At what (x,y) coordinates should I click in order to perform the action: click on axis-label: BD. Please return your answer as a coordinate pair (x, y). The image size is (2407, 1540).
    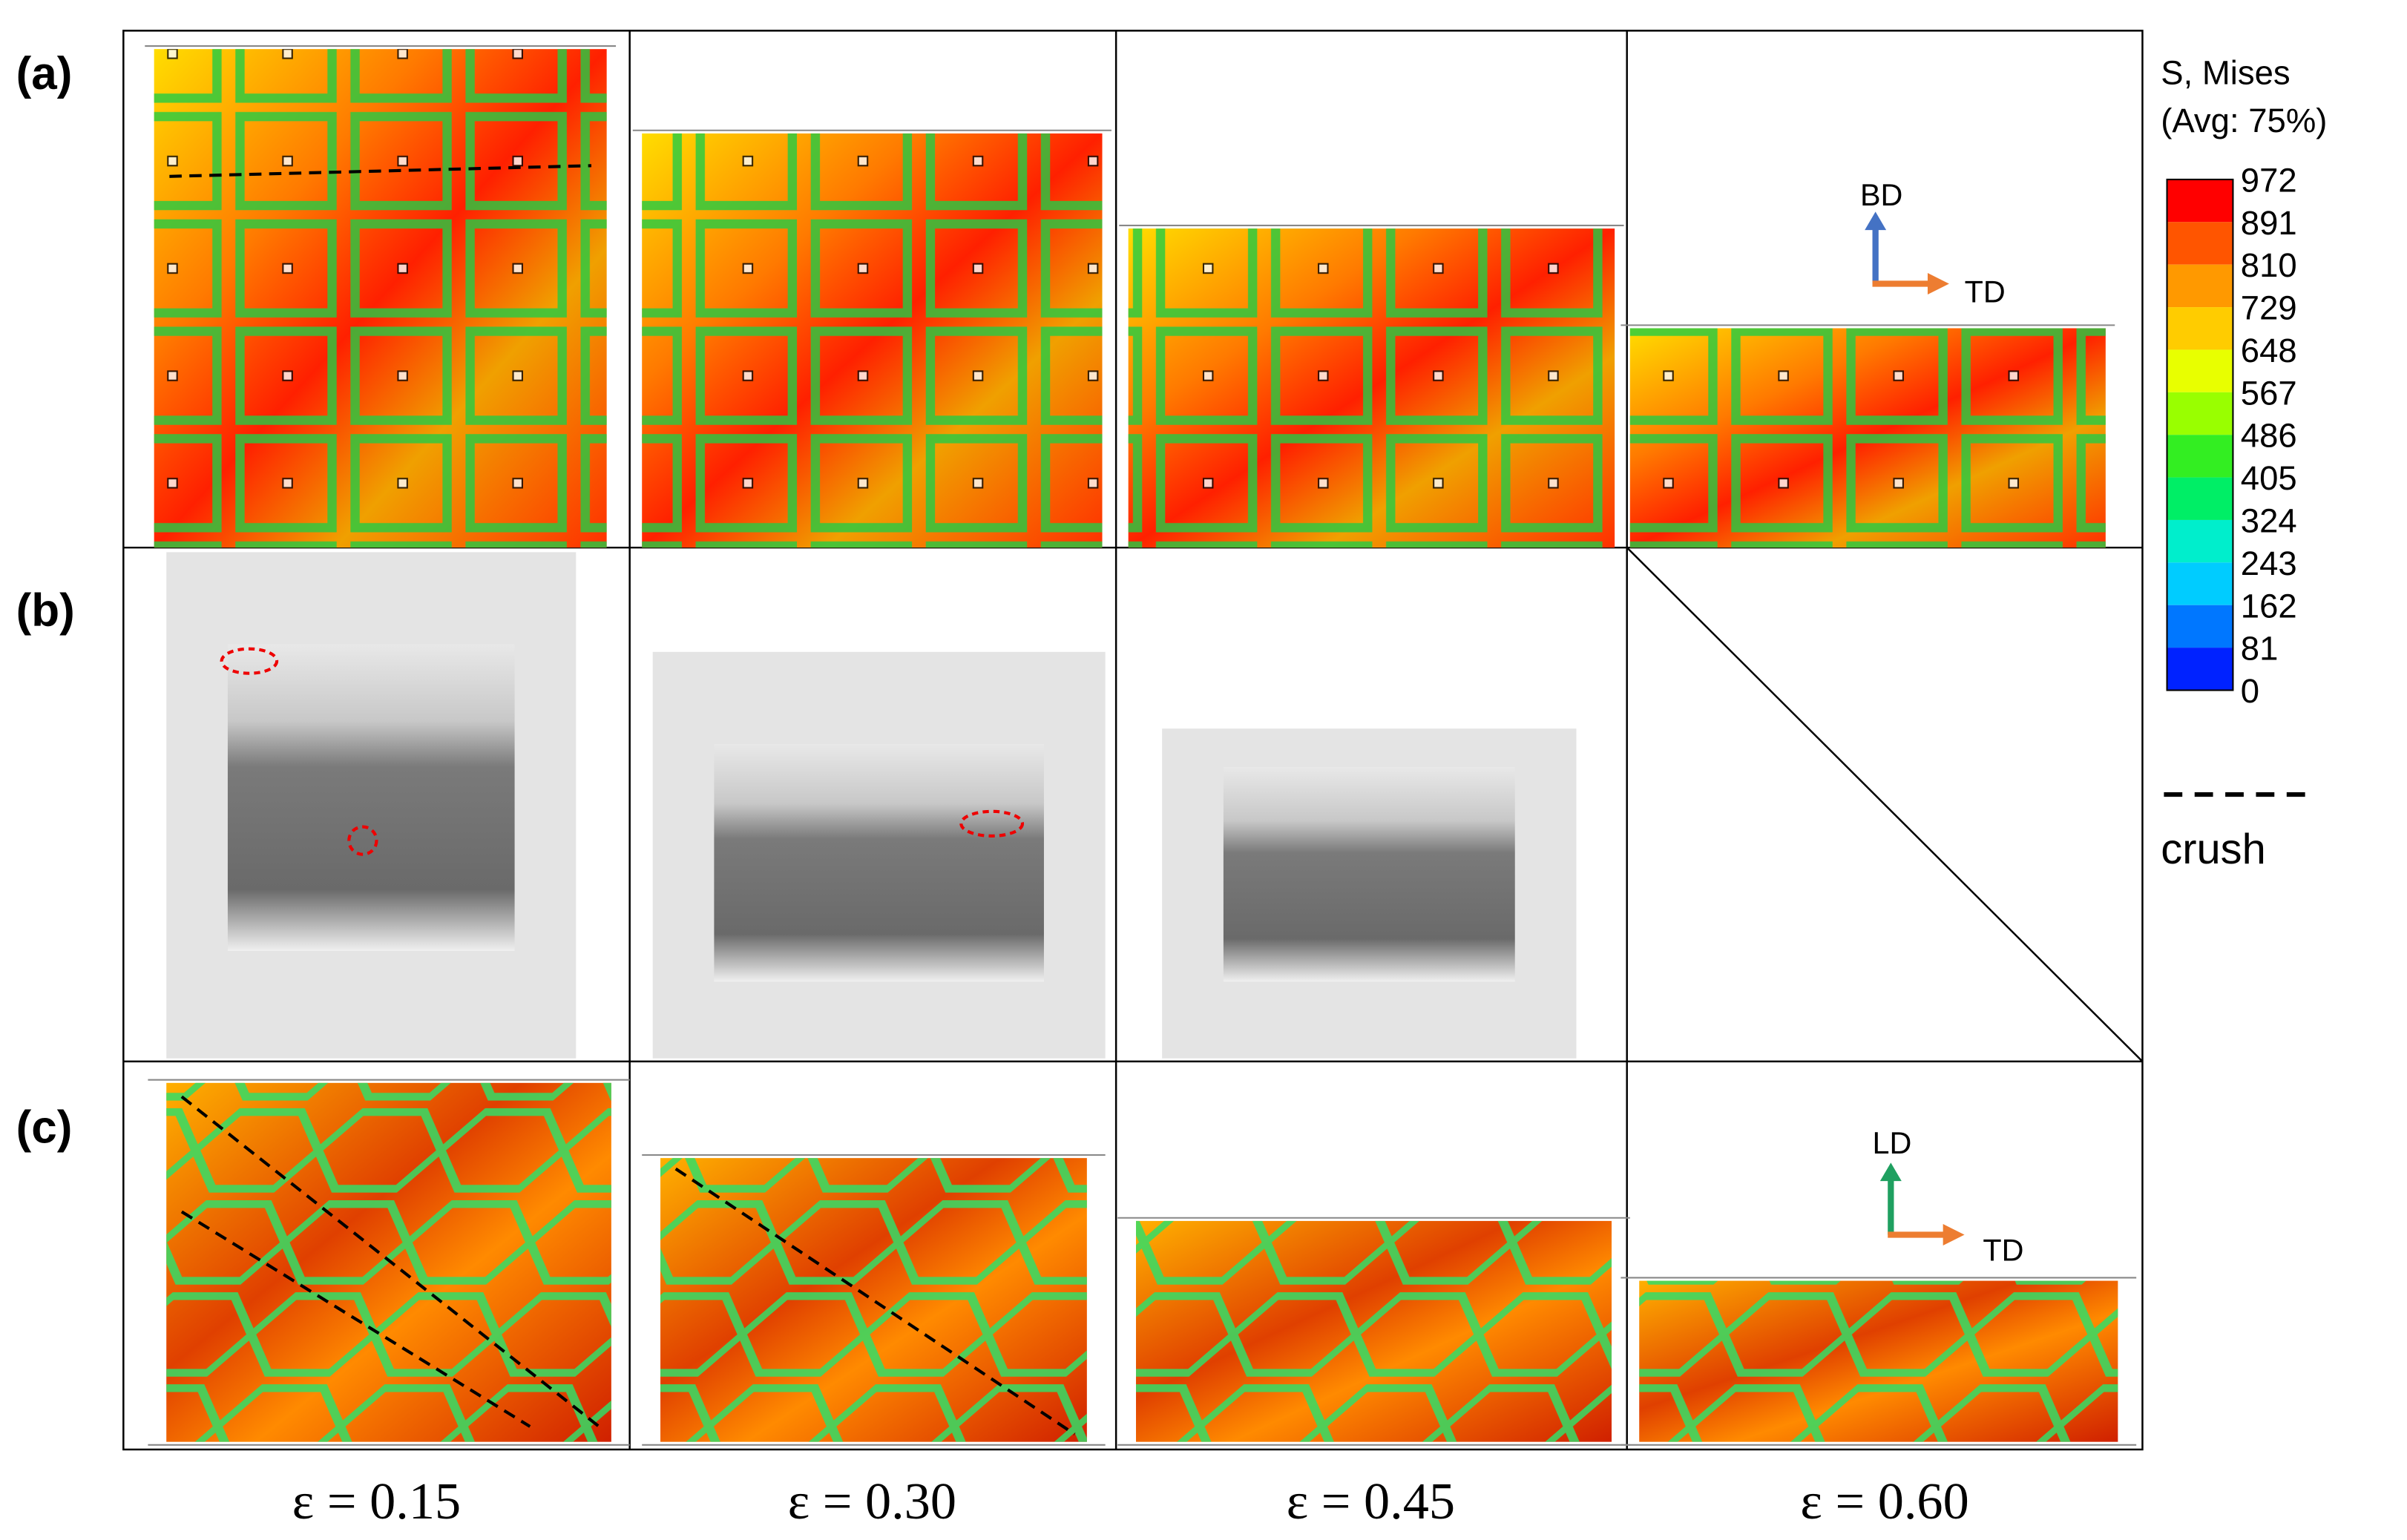
    Looking at the image, I should click on (1881, 195).